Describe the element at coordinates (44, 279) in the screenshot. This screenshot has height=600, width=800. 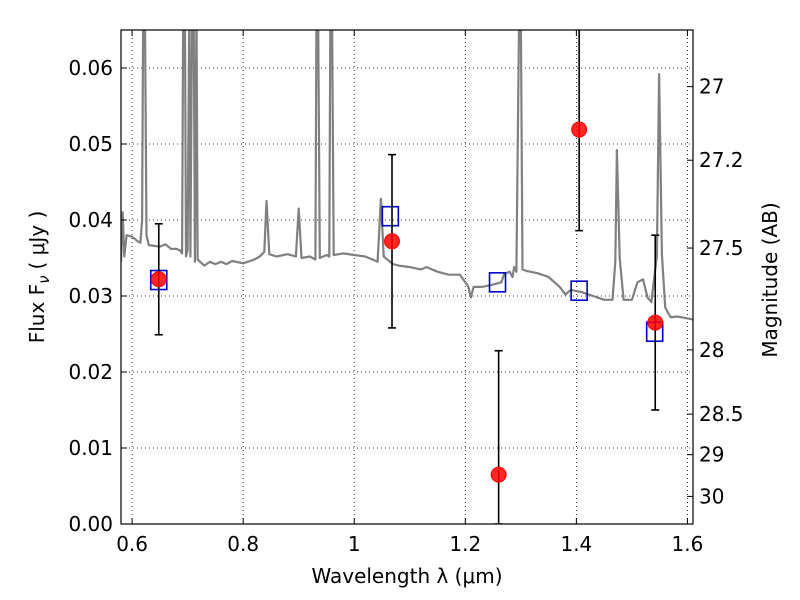
I see `y-axis-label-sub: ν` at that location.